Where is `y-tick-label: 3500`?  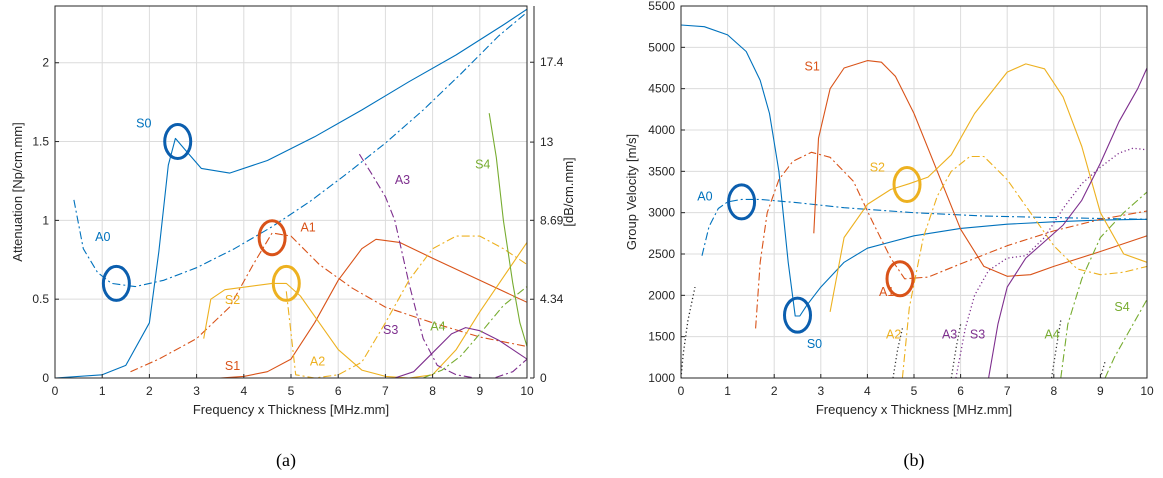
y-tick-label: 3500 is located at coordinates (661, 171).